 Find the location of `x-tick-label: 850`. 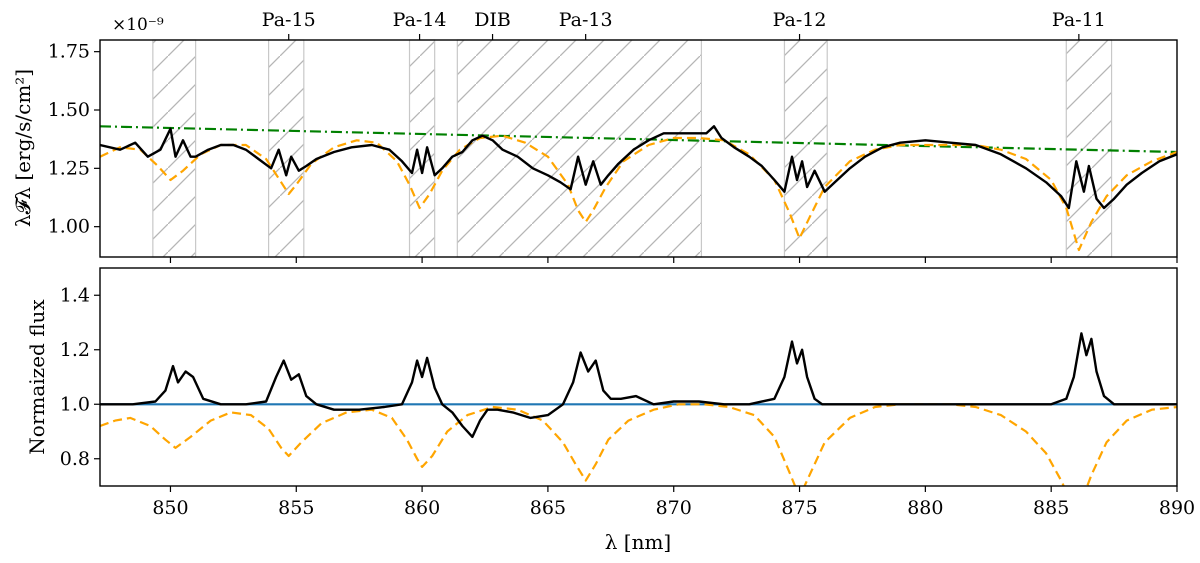

x-tick-label: 850 is located at coordinates (170, 508).